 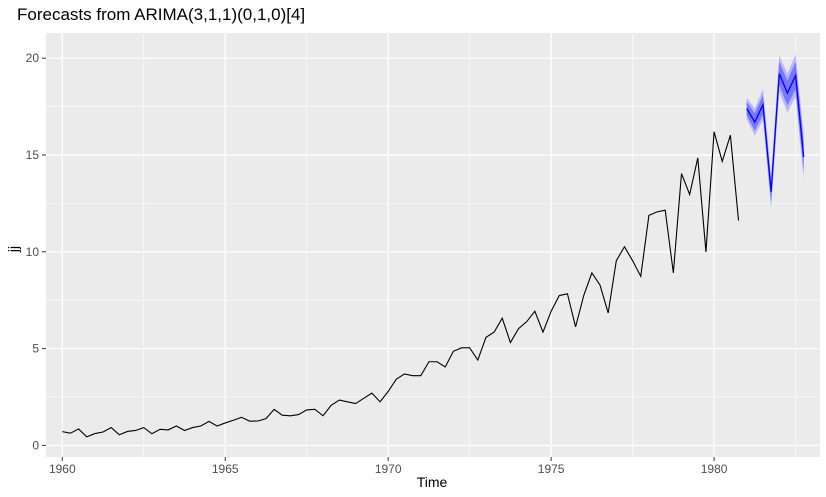 I want to click on x-axis-title: Time, so click(x=432, y=482).